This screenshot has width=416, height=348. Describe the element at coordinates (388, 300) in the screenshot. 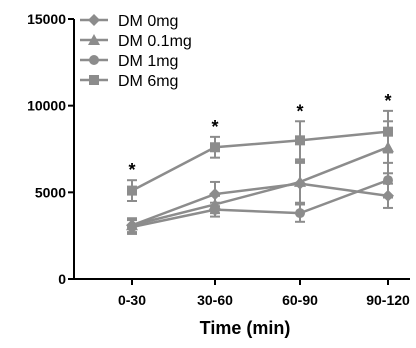

I see `x-tick-label: 90-120` at that location.